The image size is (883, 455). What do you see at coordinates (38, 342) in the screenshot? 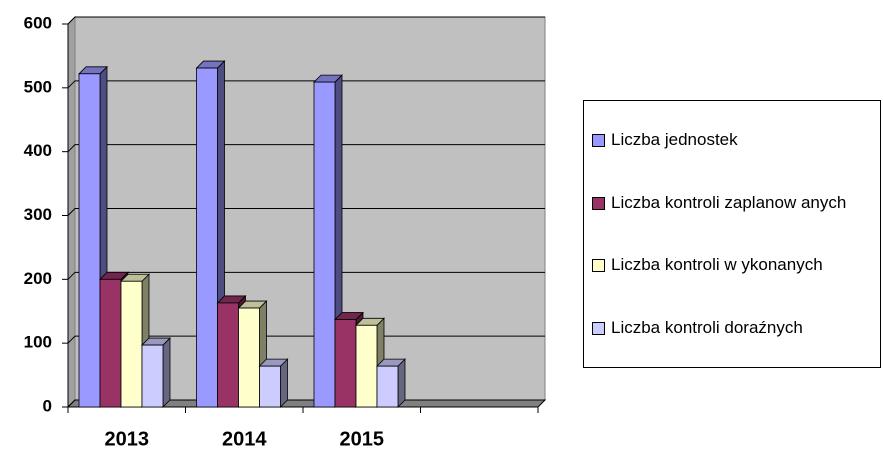
I see `y-tick-label: 100` at bounding box center [38, 342].